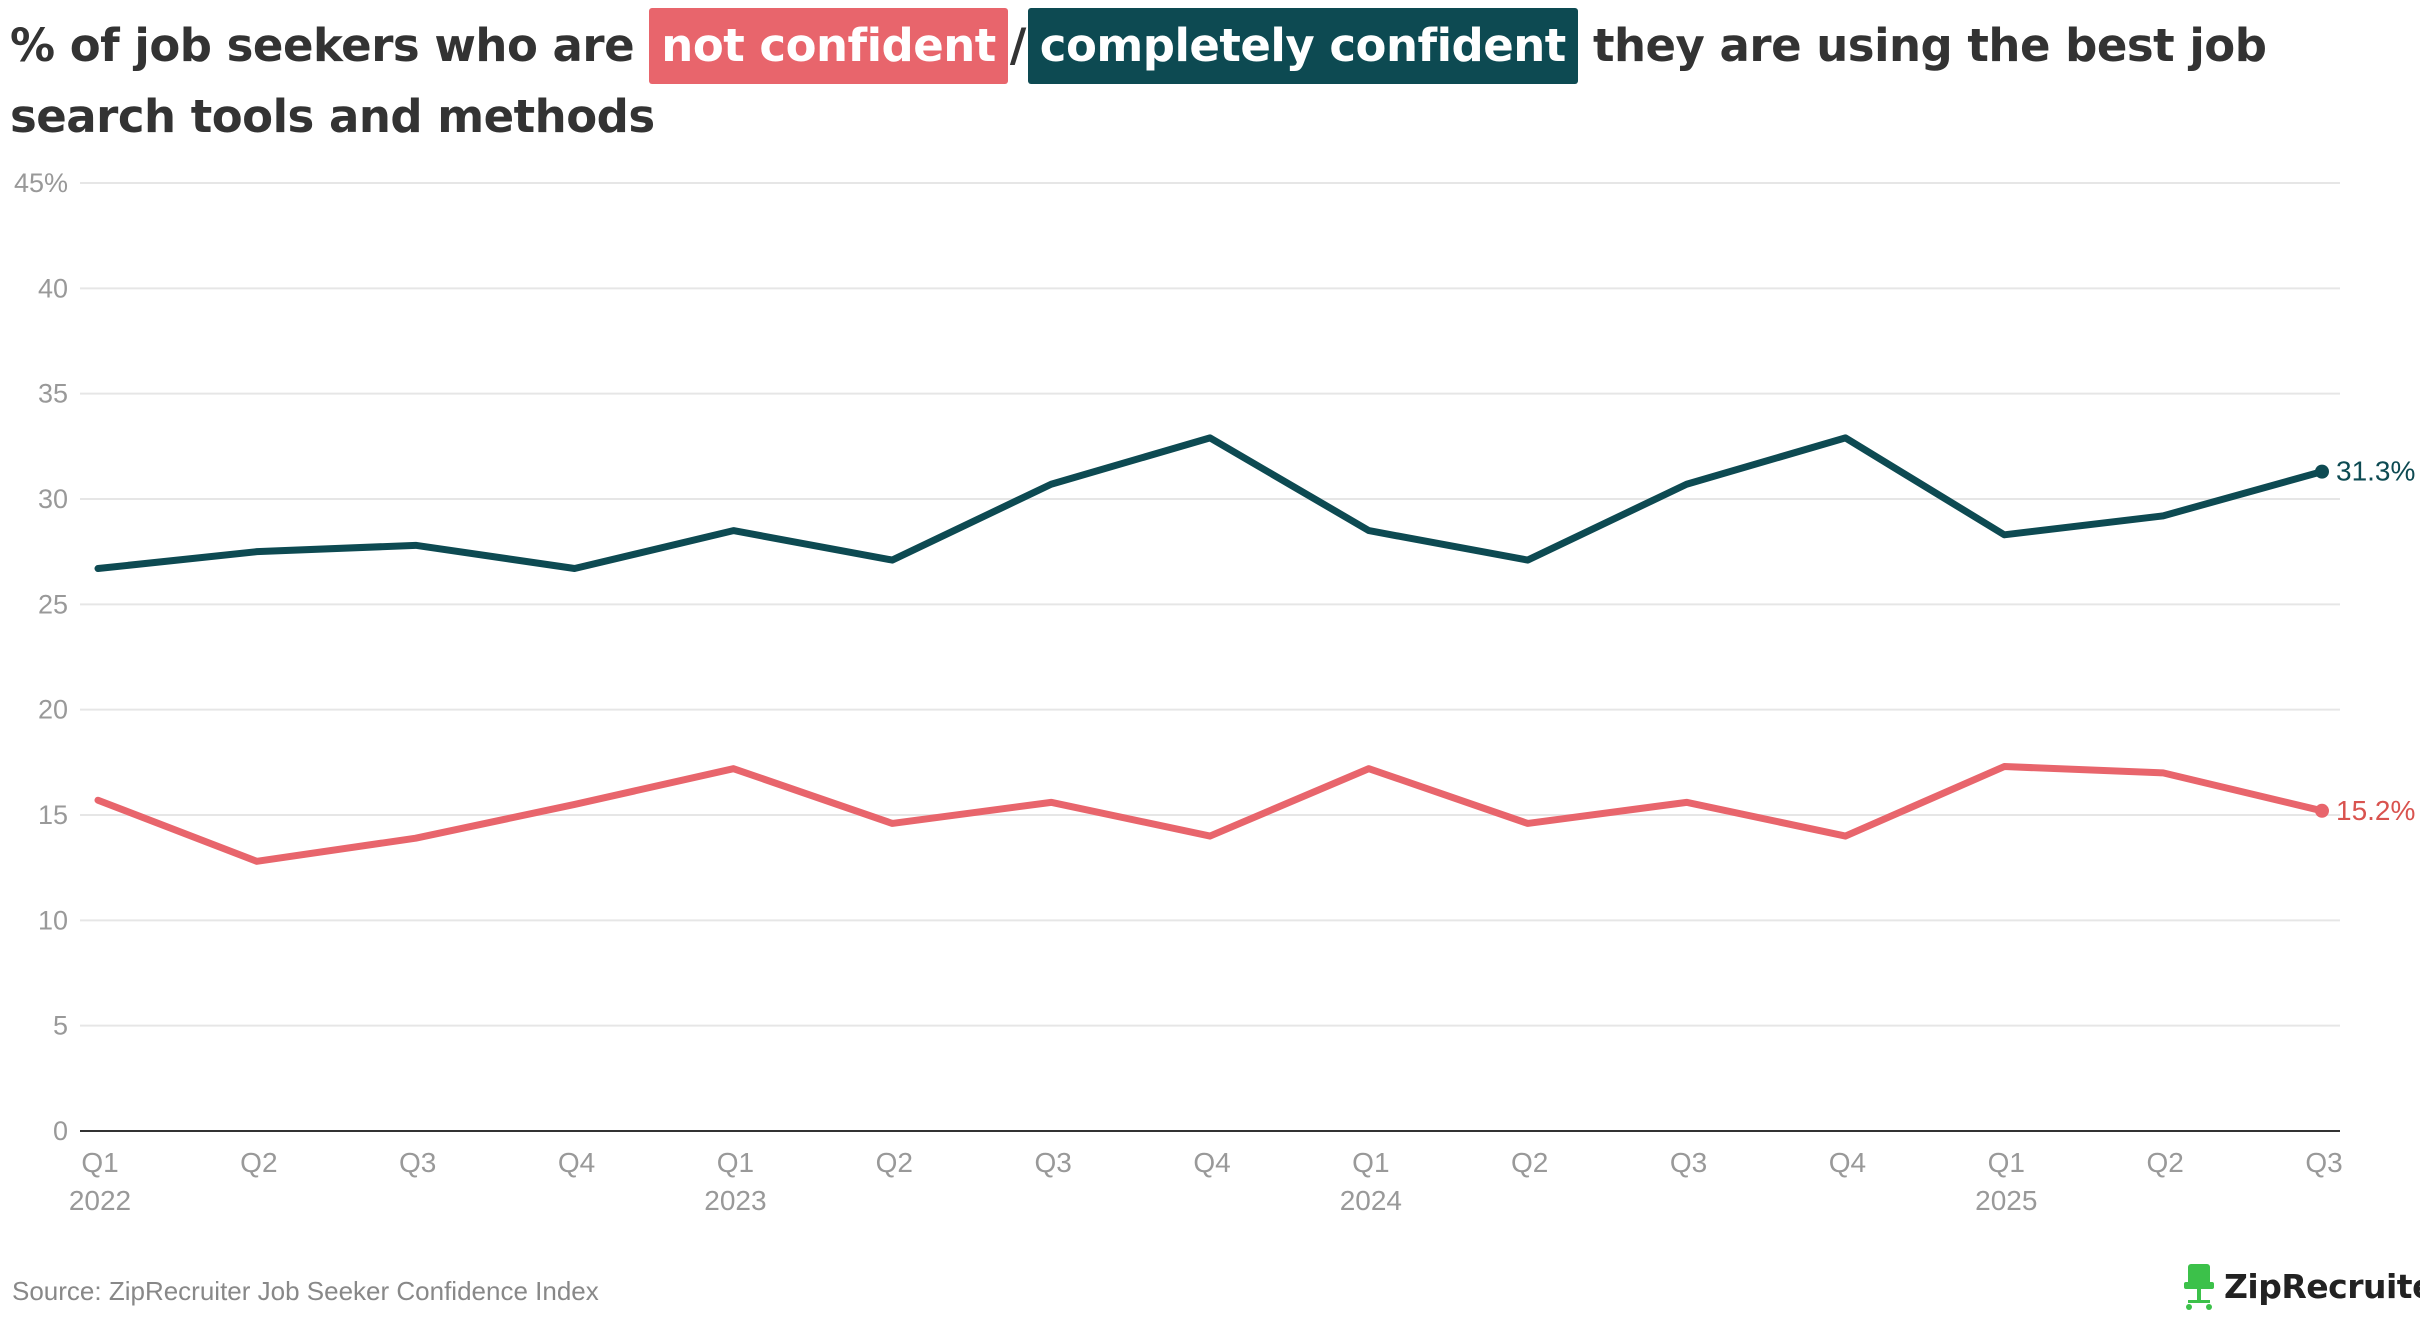  Describe the element at coordinates (60, 1026) in the screenshot. I see `y-tick-label: 5` at that location.